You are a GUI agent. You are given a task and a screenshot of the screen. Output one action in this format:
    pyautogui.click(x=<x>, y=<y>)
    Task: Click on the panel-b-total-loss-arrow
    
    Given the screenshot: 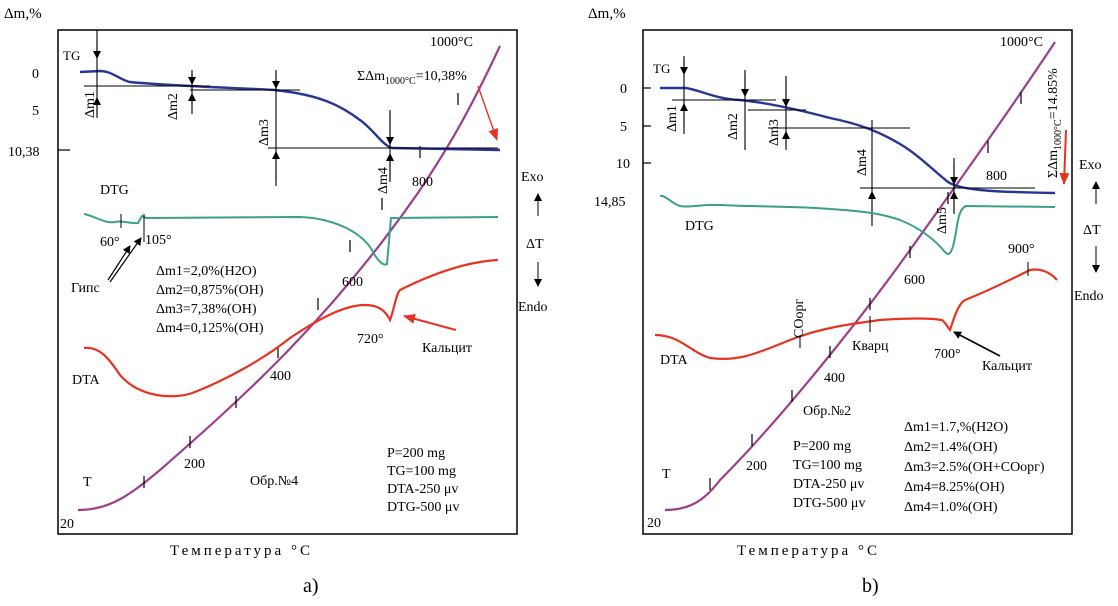 What is the action you would take?
    pyautogui.click(x=1064, y=157)
    